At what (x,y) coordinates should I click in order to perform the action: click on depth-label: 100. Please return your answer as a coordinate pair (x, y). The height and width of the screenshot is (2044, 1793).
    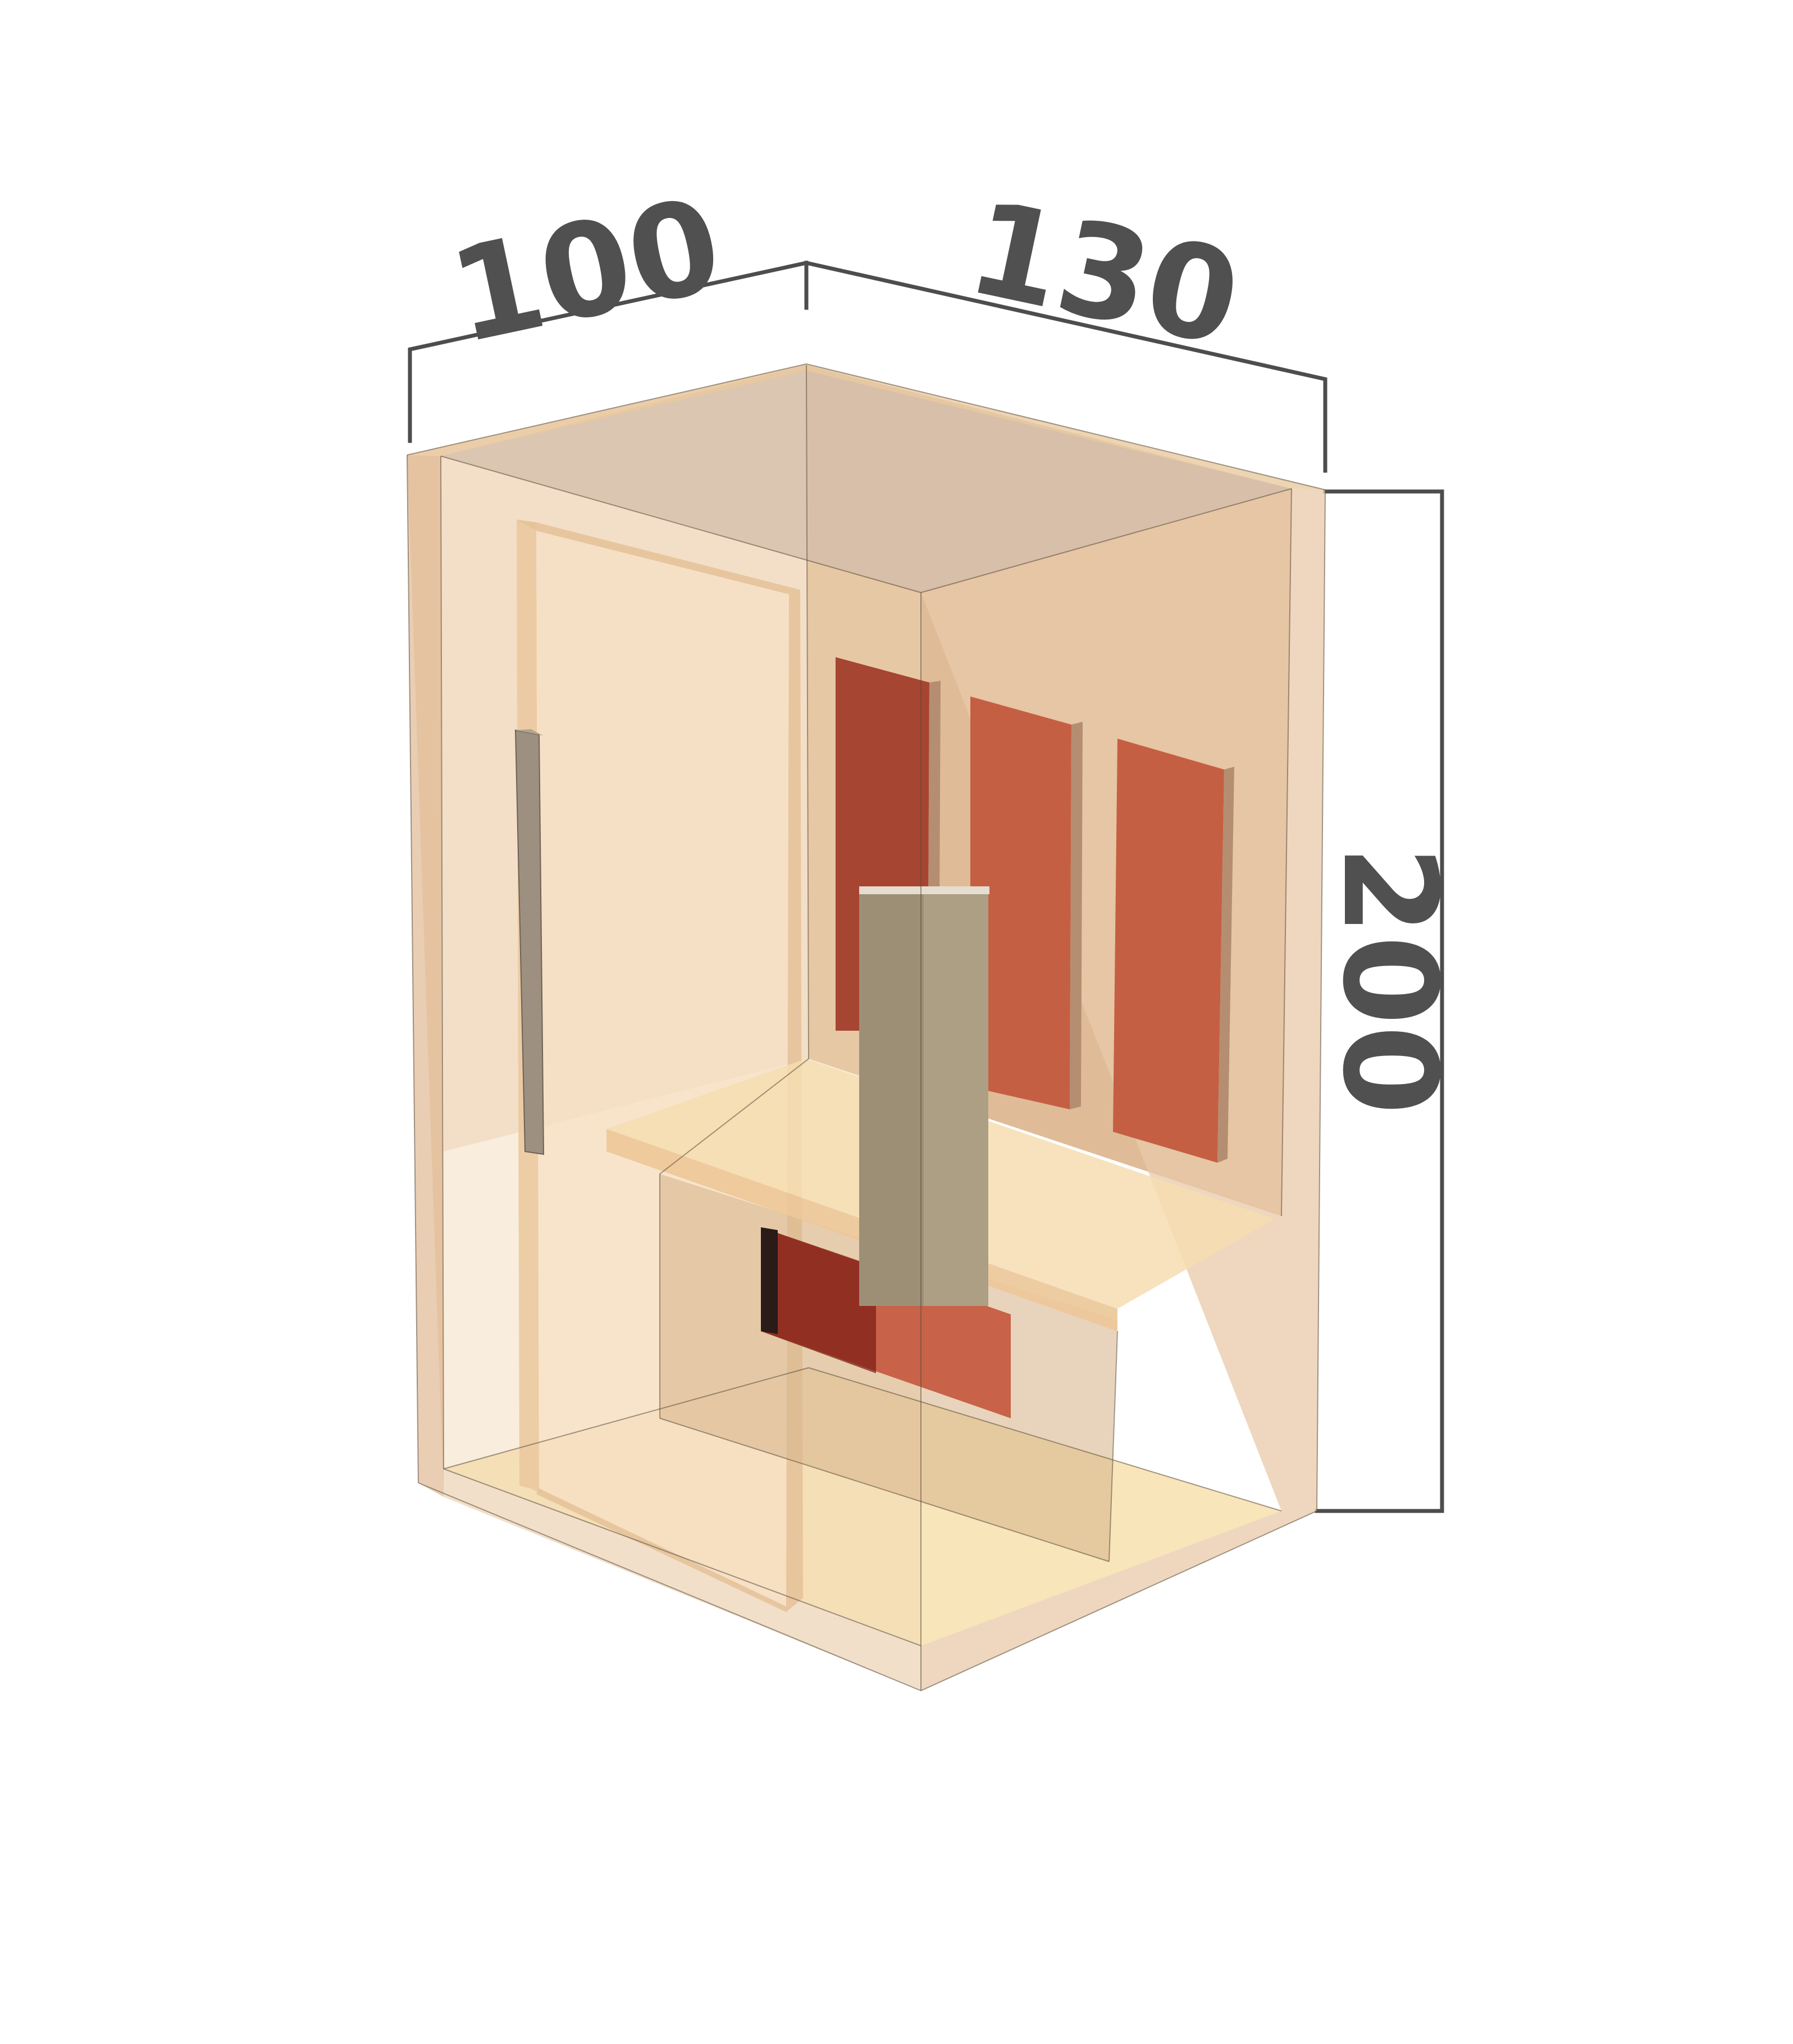
    Looking at the image, I should click on (586, 271).